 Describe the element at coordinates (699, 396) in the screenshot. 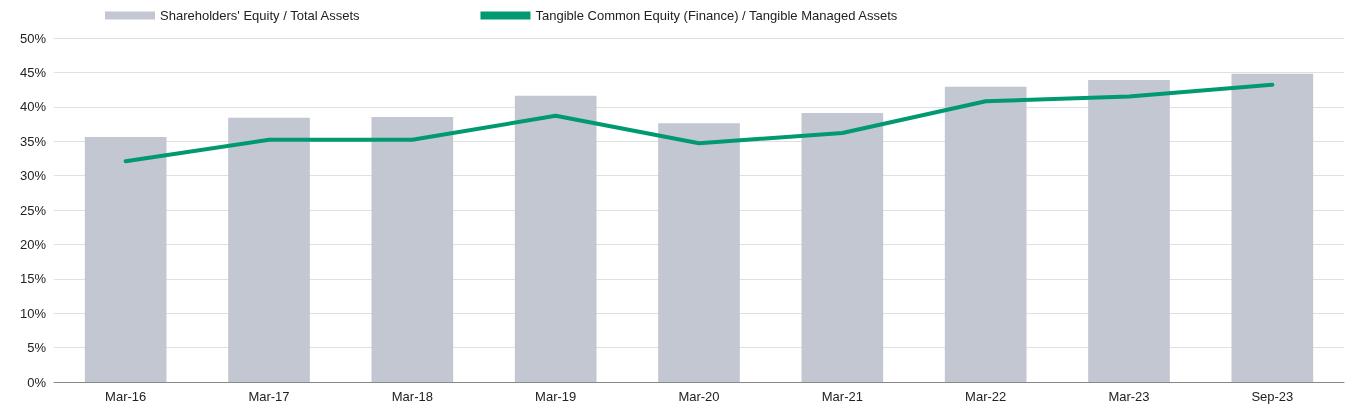

I see `x-tick-label: Mar-20` at that location.